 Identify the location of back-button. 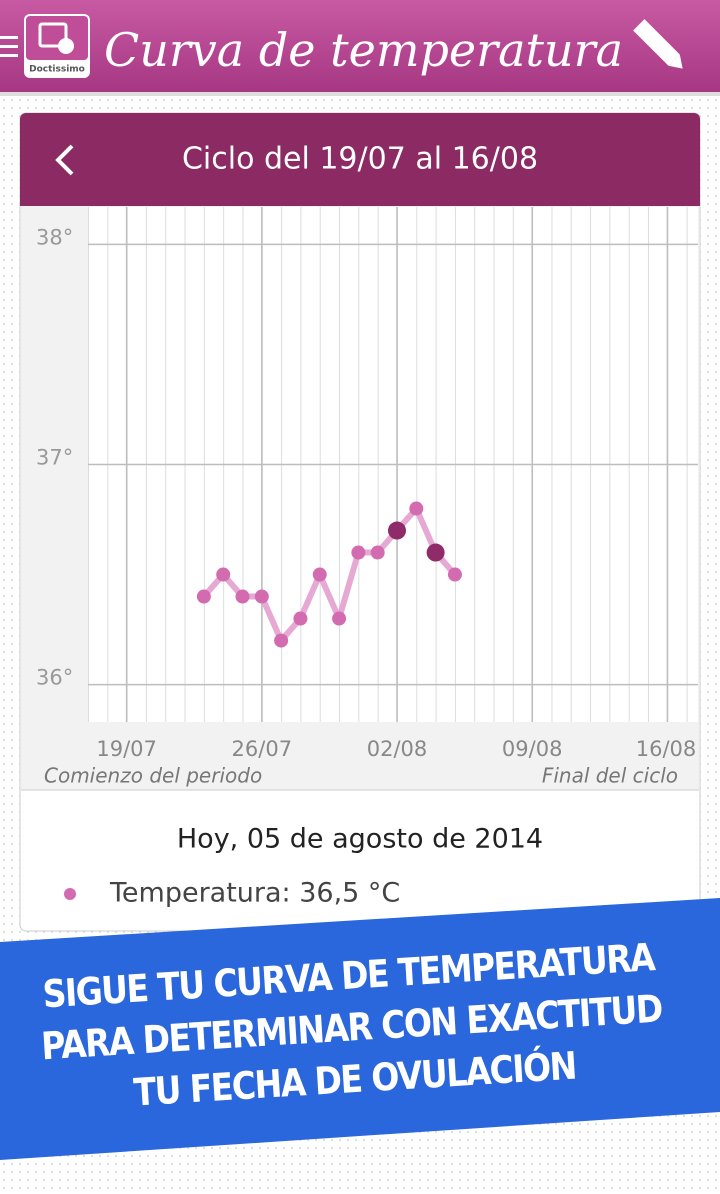
(64, 160).